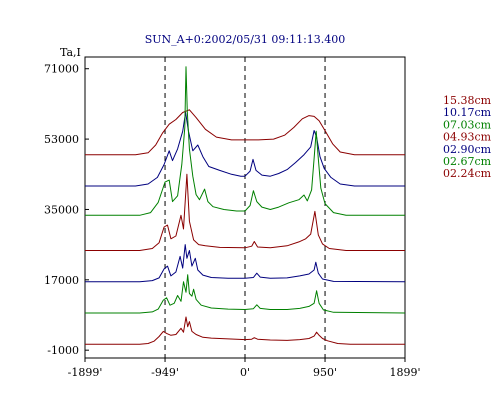  I want to click on y-axis-label: Ta,I, so click(70, 52).